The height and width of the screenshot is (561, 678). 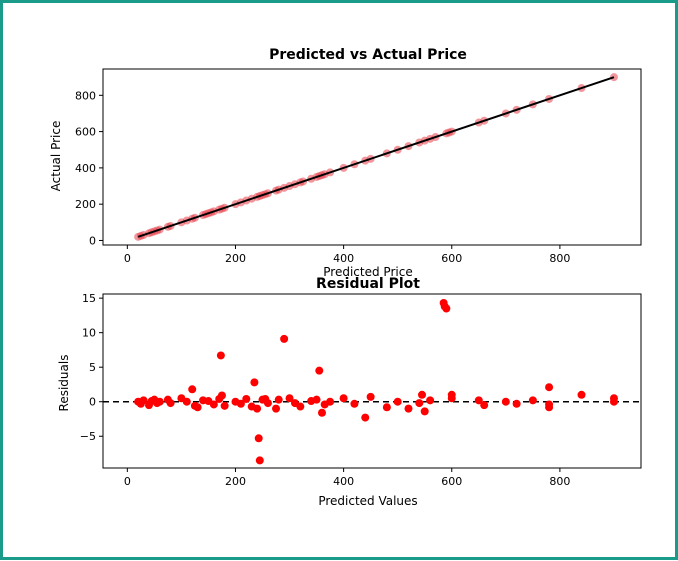 What do you see at coordinates (85, 95) in the screenshot?
I see `y-tick-label: 800` at bounding box center [85, 95].